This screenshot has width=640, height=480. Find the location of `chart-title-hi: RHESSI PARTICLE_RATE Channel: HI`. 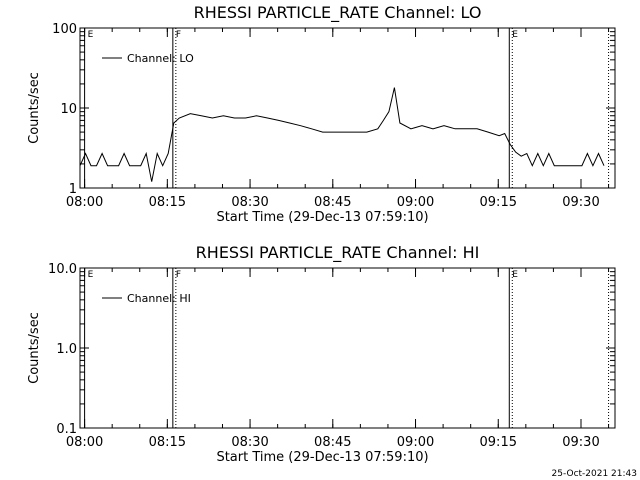

chart-title-hi: RHESSI PARTICLE_RATE Channel: HI is located at coordinates (338, 253).